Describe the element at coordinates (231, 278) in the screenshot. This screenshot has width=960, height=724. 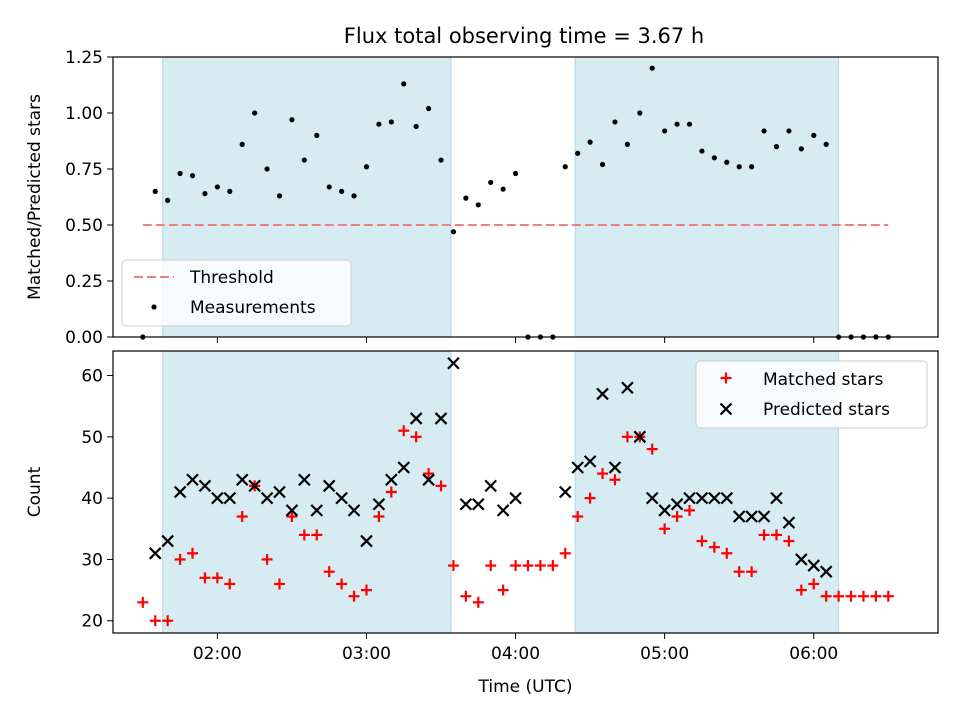
I see `legend-threshold-label: Threshold` at that location.